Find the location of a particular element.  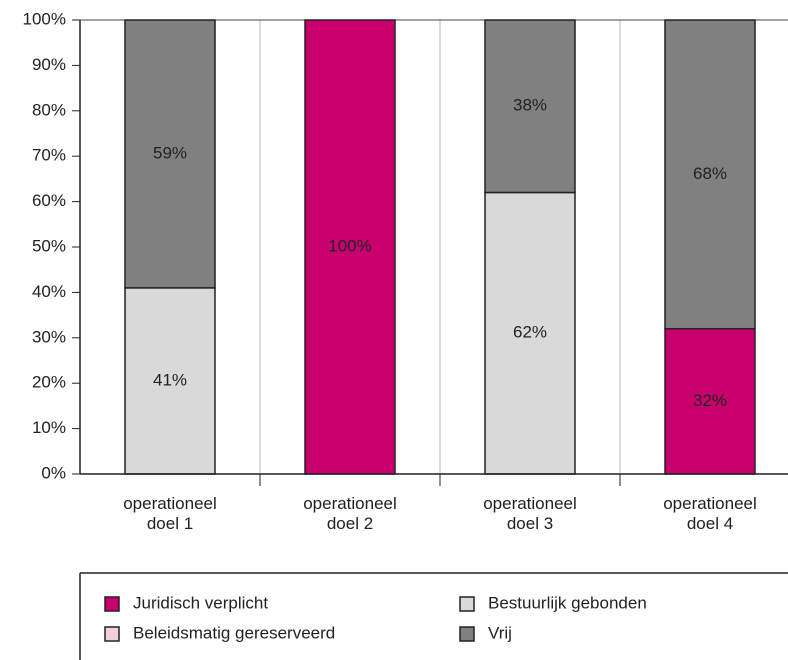

x-tick-label: operationeel doel 2 is located at coordinates (350, 513).